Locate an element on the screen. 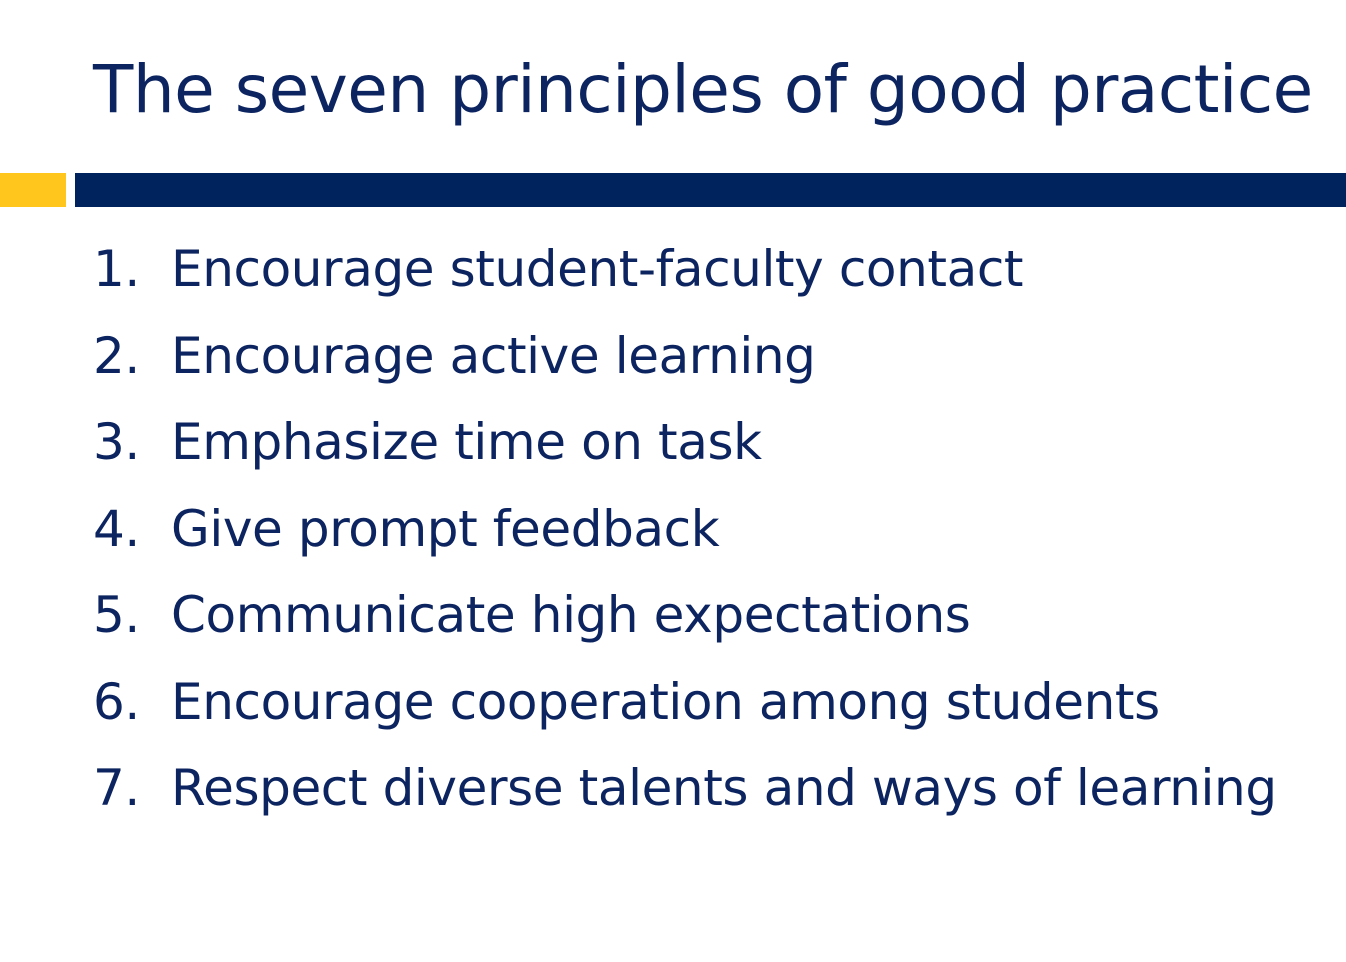 This screenshot has height=962, width=1346. principle-item-6: 6. Encourage cooperation among students is located at coordinates (685, 702).